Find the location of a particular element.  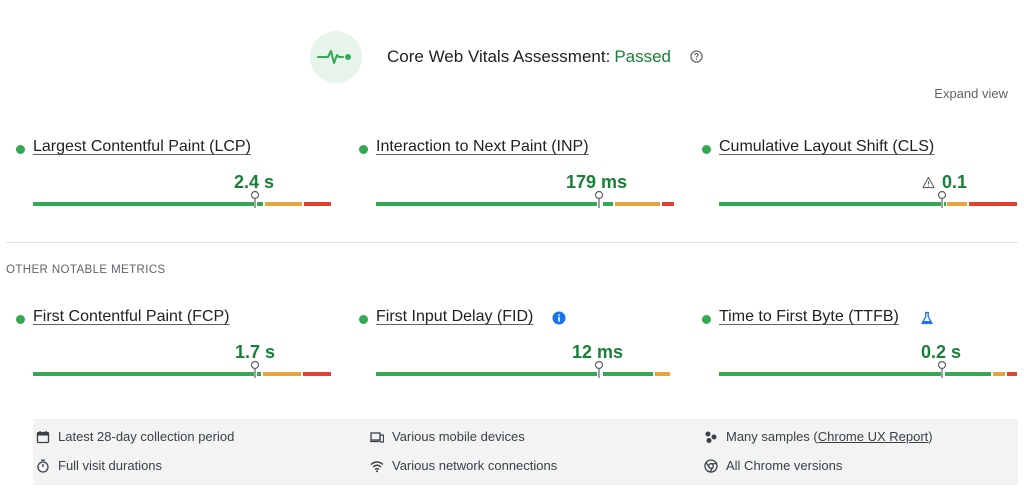

metric-ttfb: Time to First Byte (TTFB) 0.2 s is located at coordinates (859, 348).